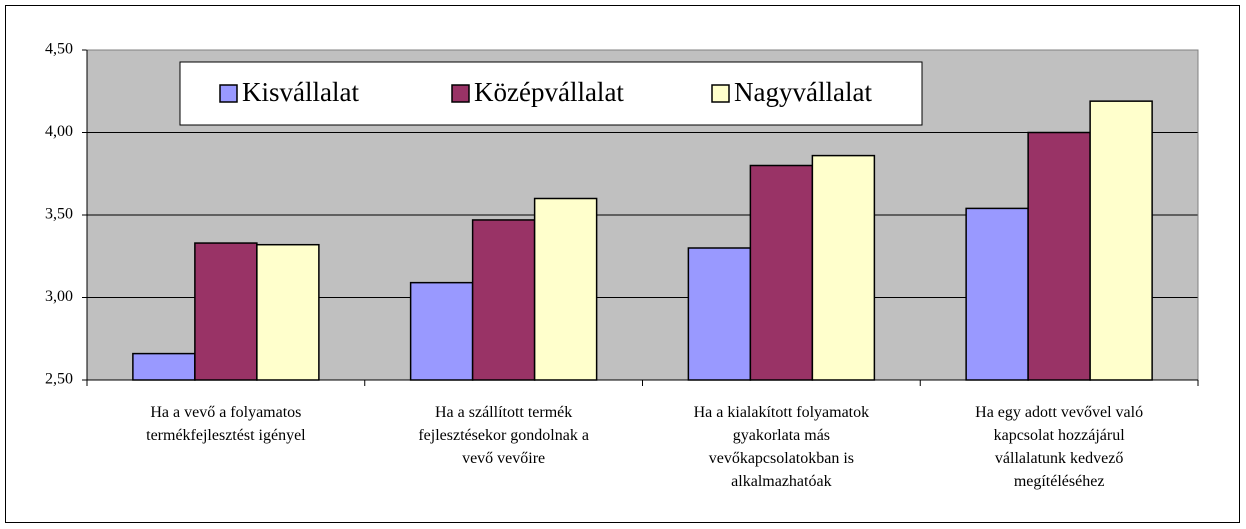 Image resolution: width=1246 pixels, height=529 pixels. What do you see at coordinates (59, 49) in the screenshot?
I see `y-tick-label: 4,50` at bounding box center [59, 49].